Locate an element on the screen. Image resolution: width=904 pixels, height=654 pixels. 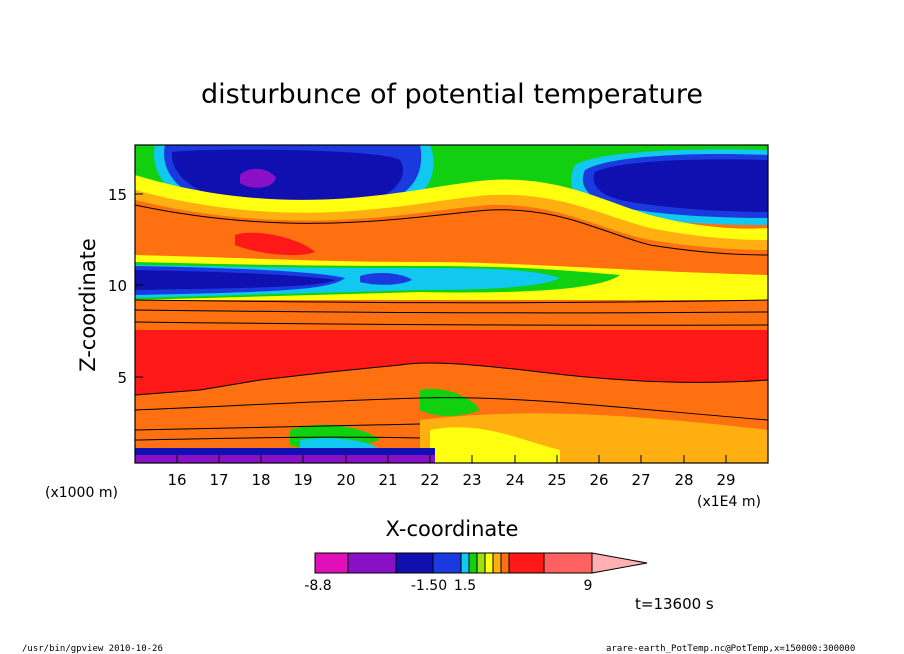
y-axis-unit: (x1000 m) is located at coordinates (81, 493).